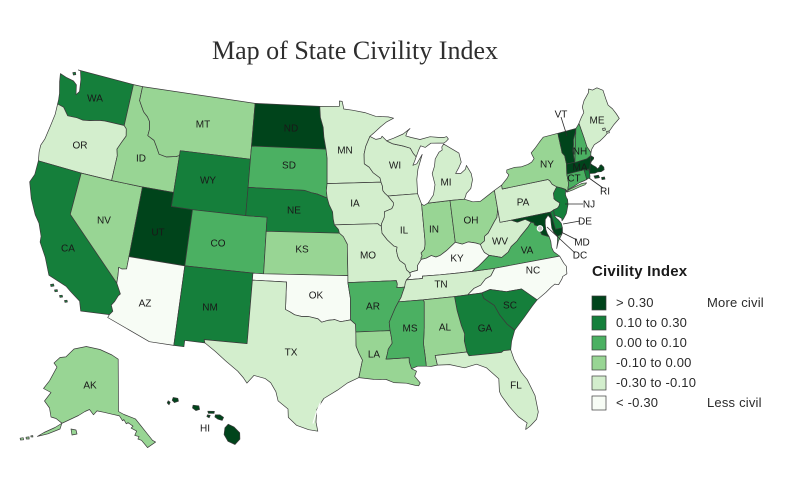 The height and width of the screenshot is (491, 792). I want to click on svg-text: CA, so click(68, 249).